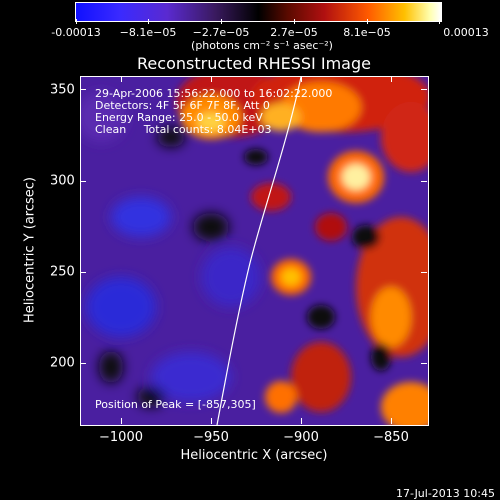 The height and width of the screenshot is (500, 500). I want to click on y-tick-label: 250, so click(62, 272).